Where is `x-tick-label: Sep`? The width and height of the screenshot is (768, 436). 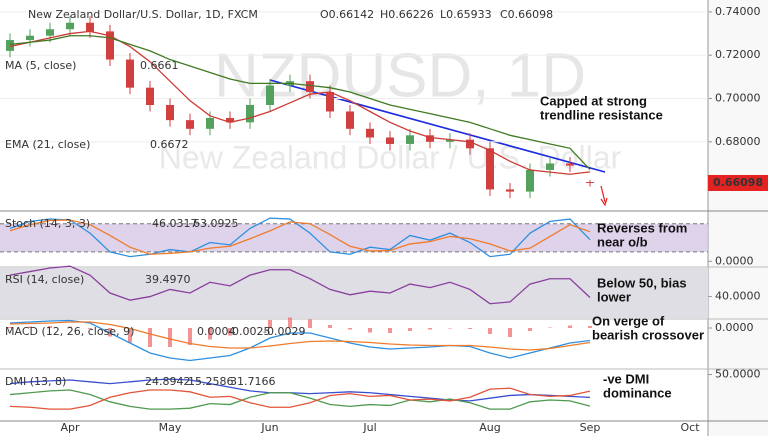 x-tick-label: Sep is located at coordinates (590, 427).